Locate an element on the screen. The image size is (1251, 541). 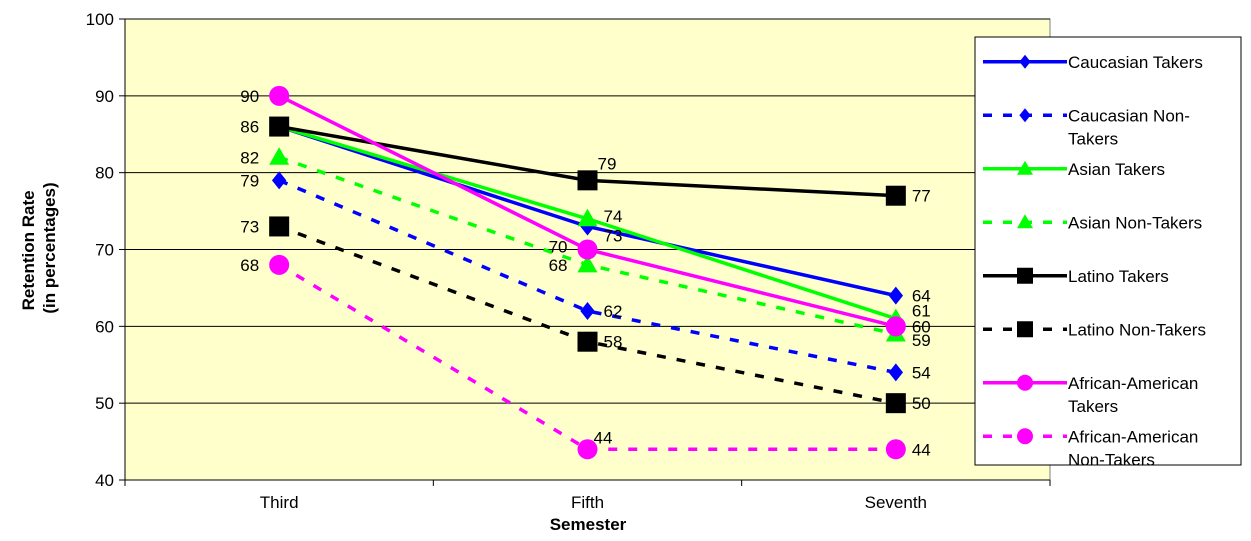
data-label: 74 is located at coordinates (613, 216).